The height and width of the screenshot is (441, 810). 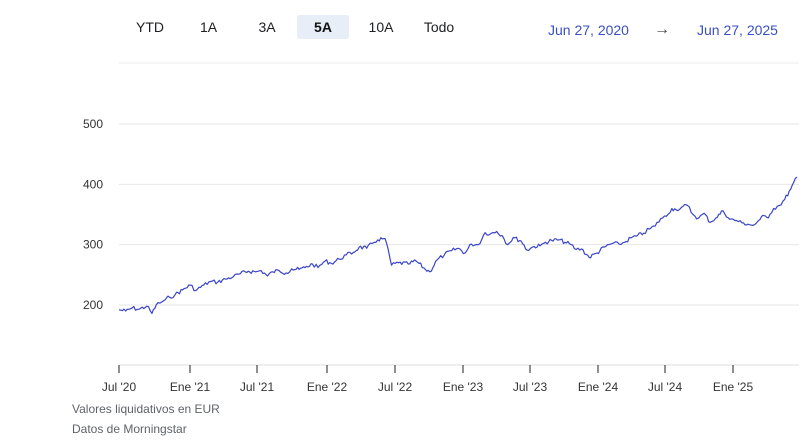 I want to click on range-tab-todo: Todo, so click(x=439, y=27).